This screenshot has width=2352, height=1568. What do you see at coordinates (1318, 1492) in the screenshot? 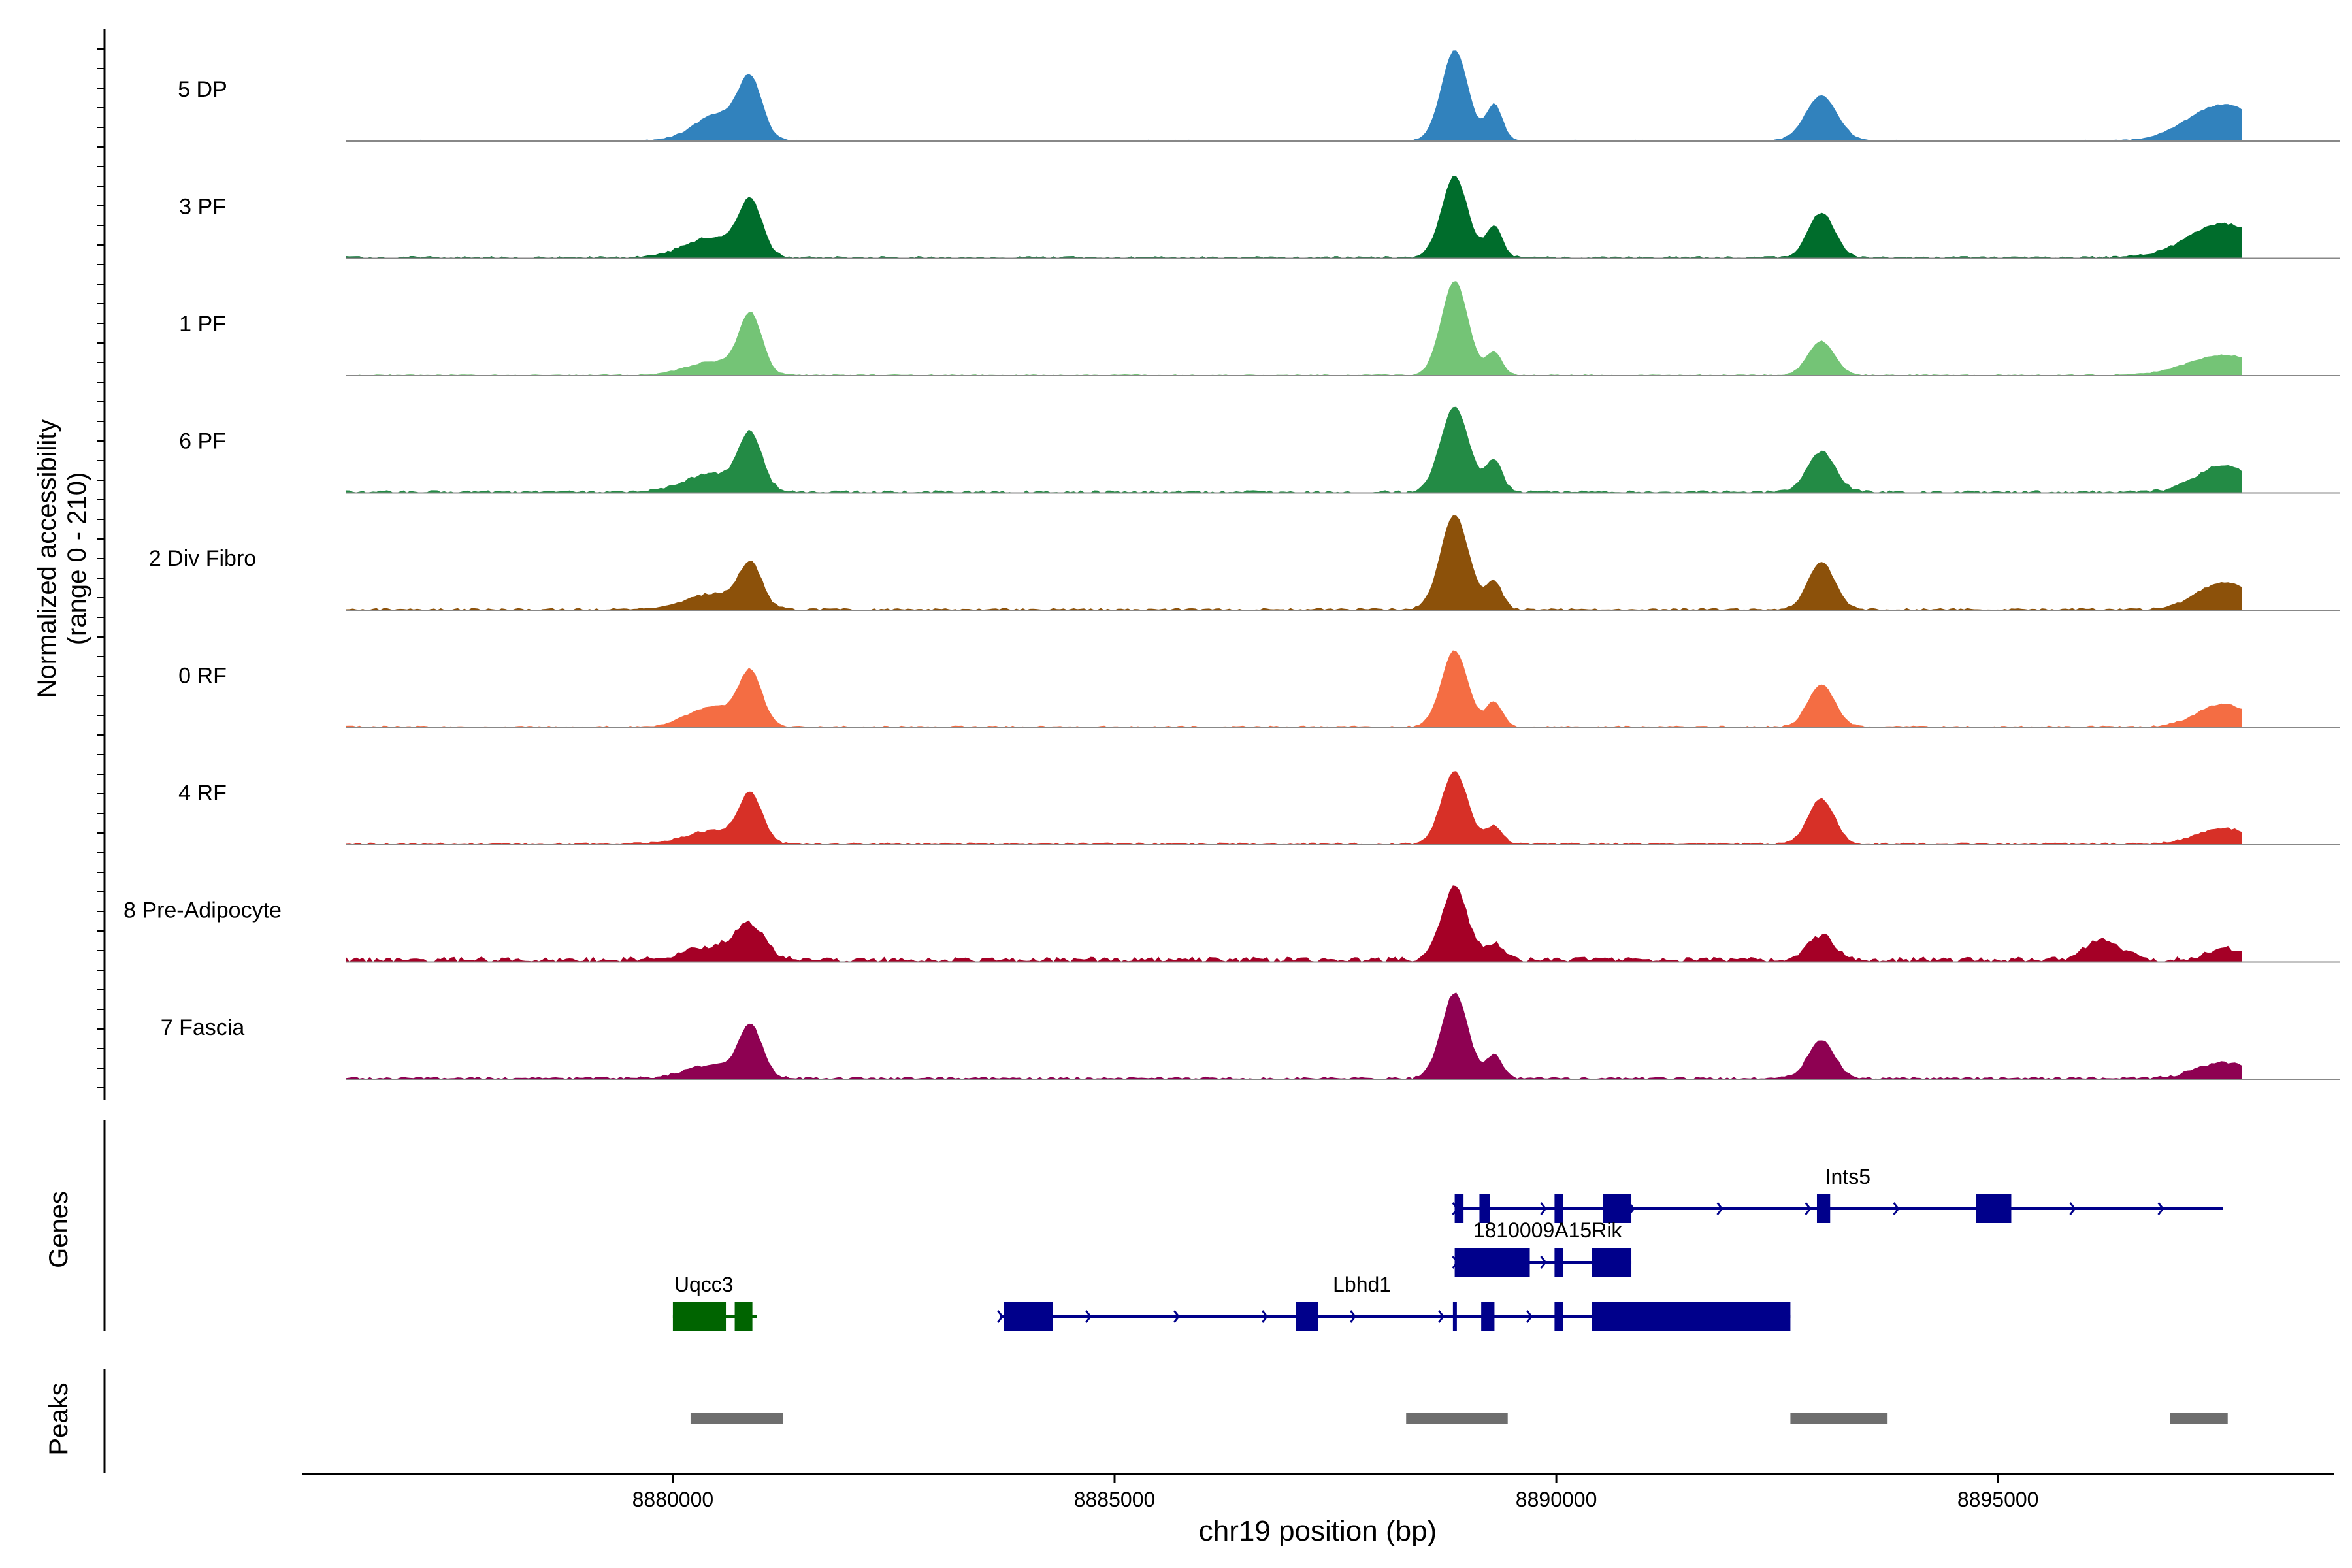
I see `x-axis: 8880000 8885000 8890000 8895000` at bounding box center [1318, 1492].